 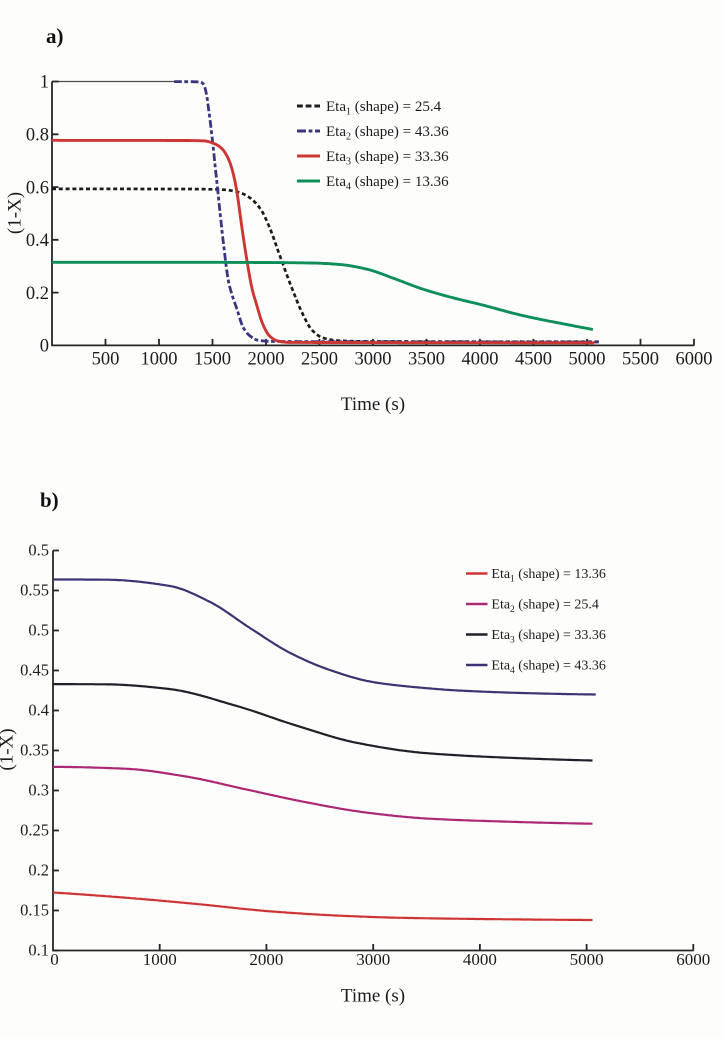 I want to click on svg-text: 0.6, so click(x=37, y=188).